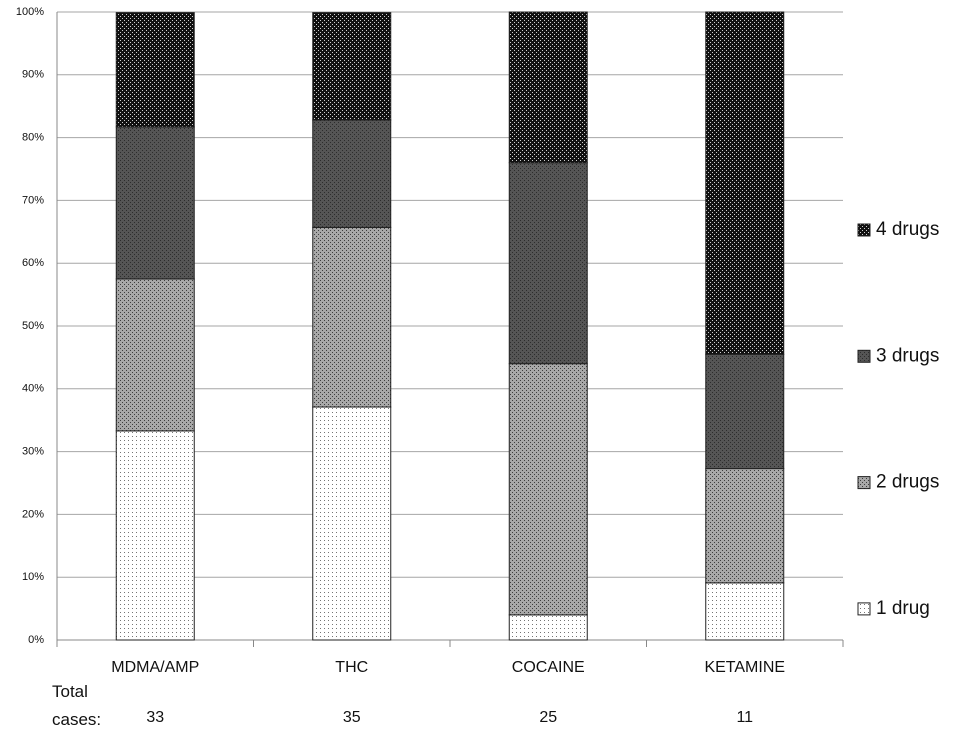 This screenshot has height=732, width=956. I want to click on y-tick-label: 30%, so click(33, 452).